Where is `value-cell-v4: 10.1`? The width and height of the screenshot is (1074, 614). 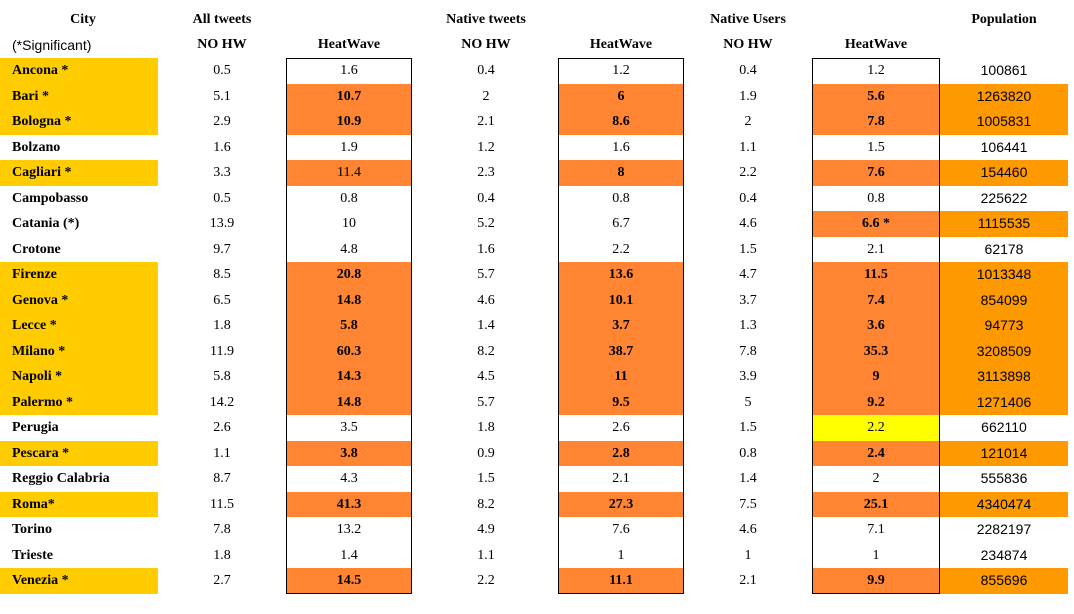
value-cell-v4: 10.1 is located at coordinates (621, 300).